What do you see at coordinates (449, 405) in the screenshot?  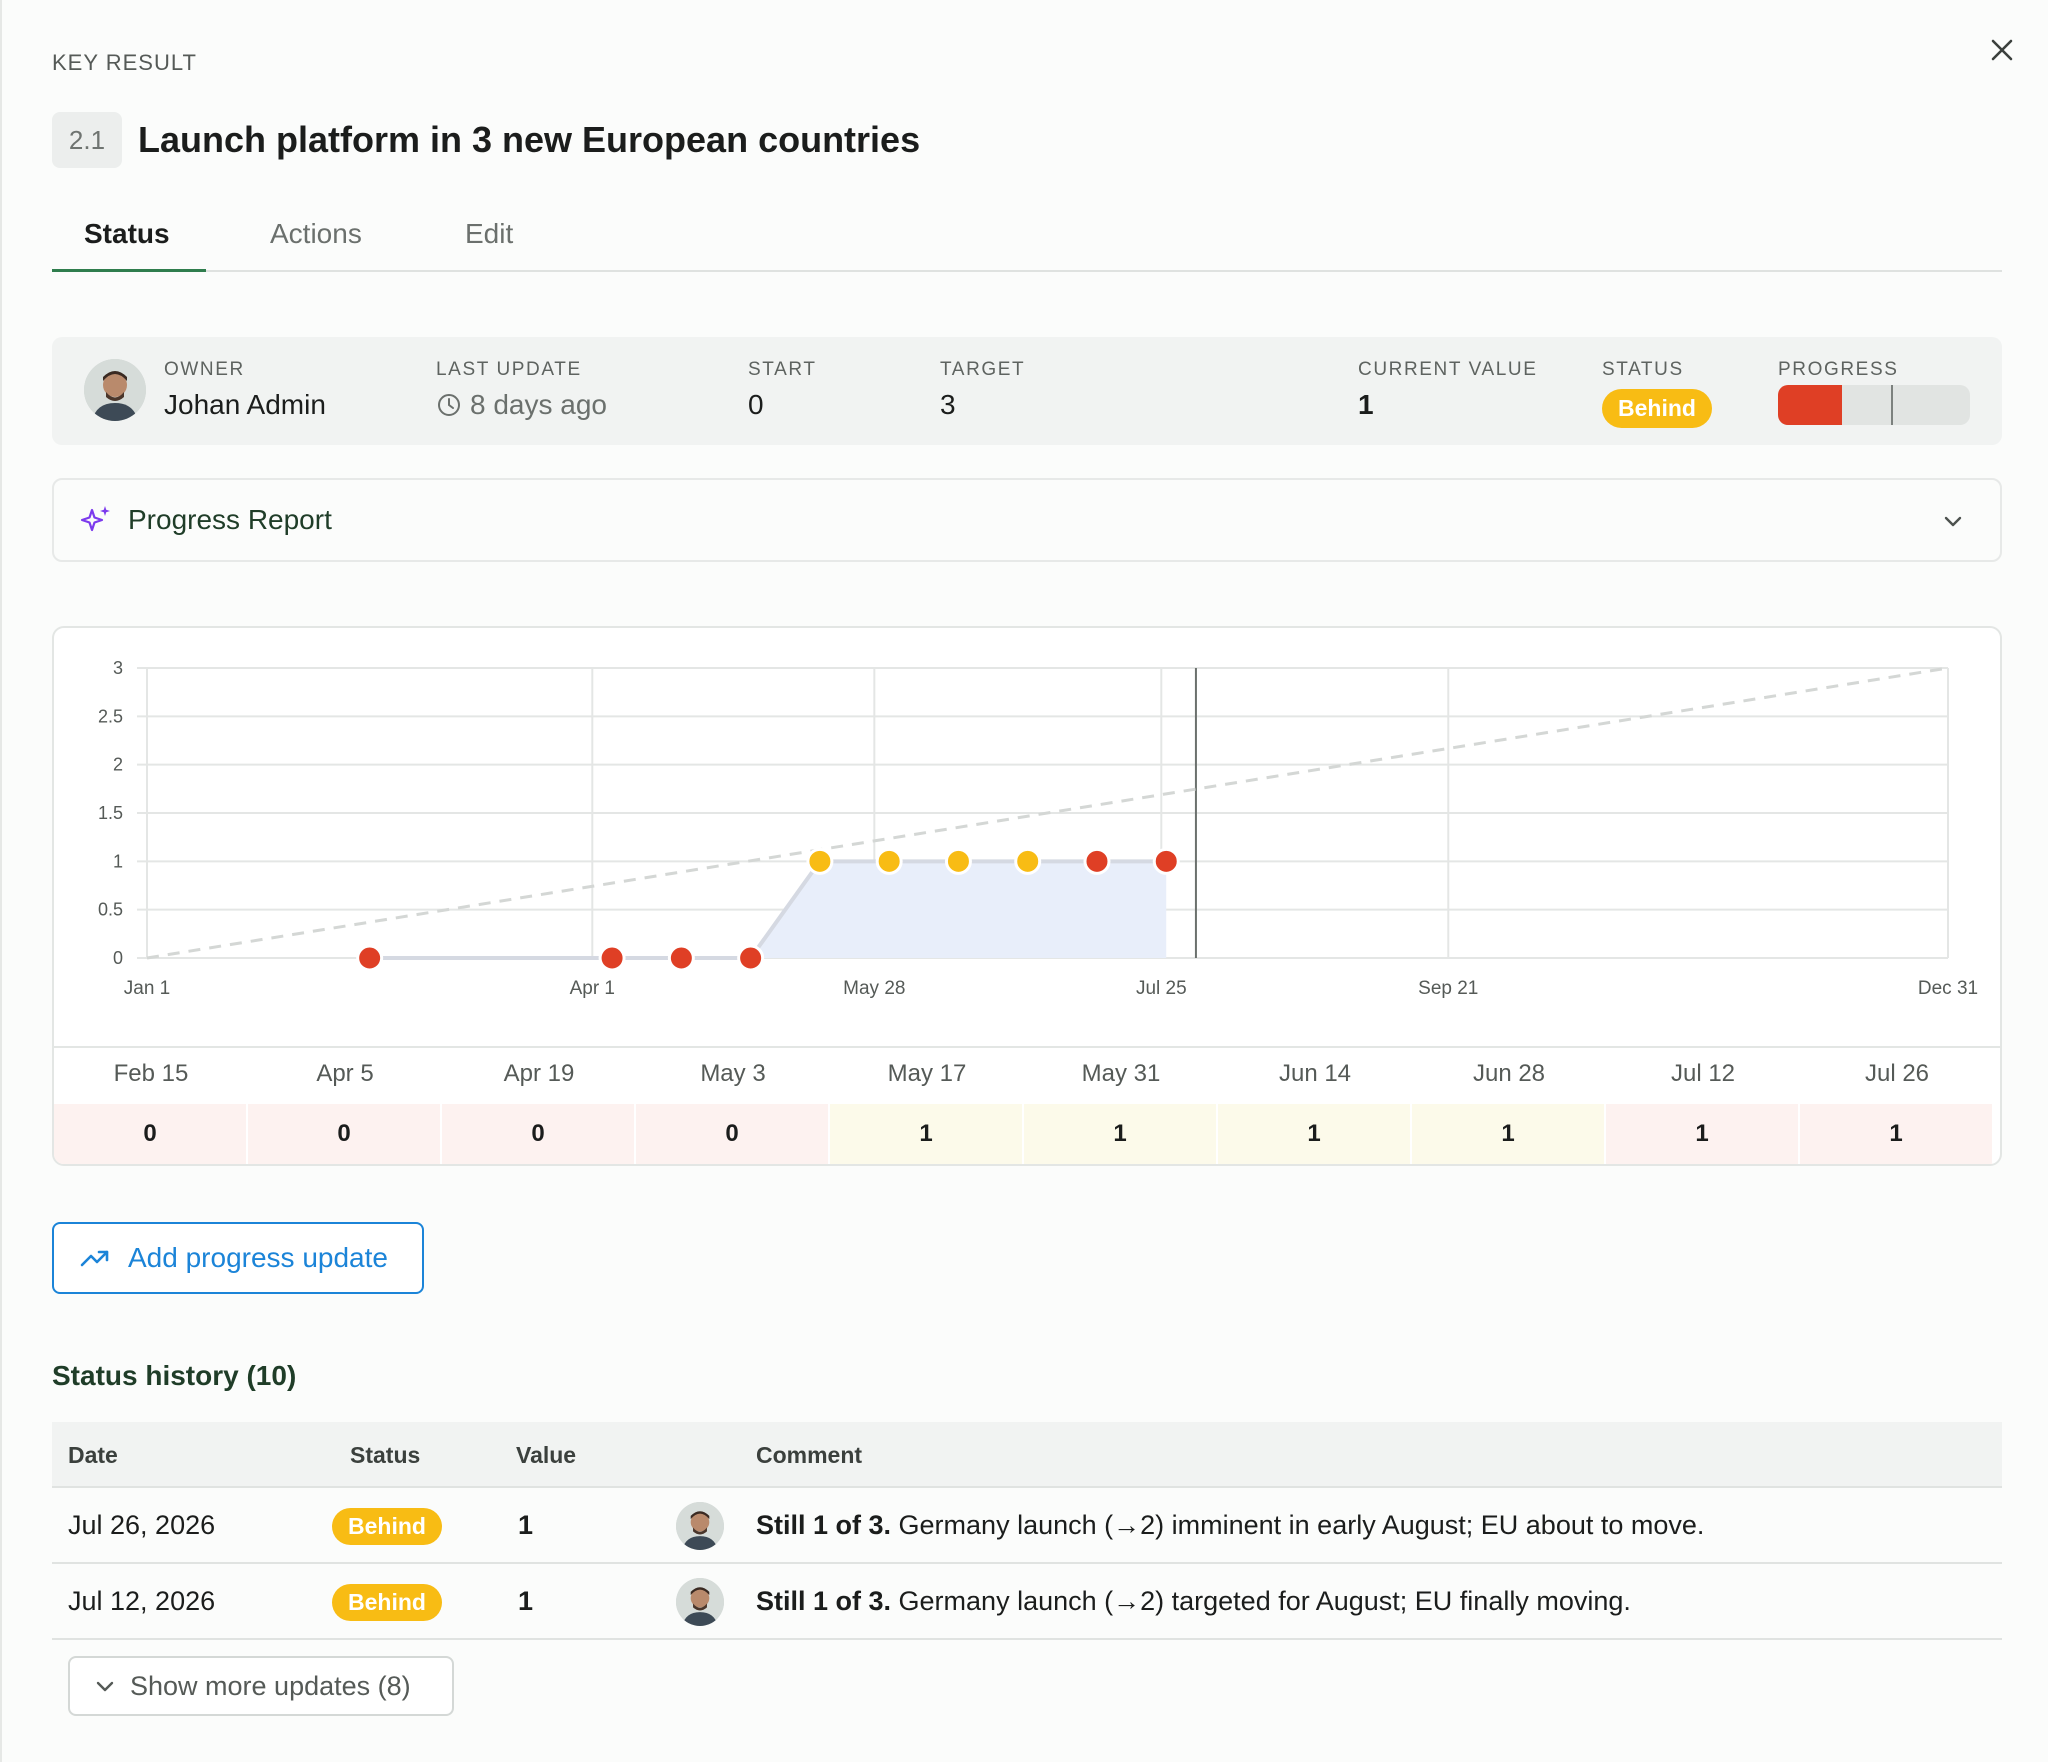 I see `clock-icon` at bounding box center [449, 405].